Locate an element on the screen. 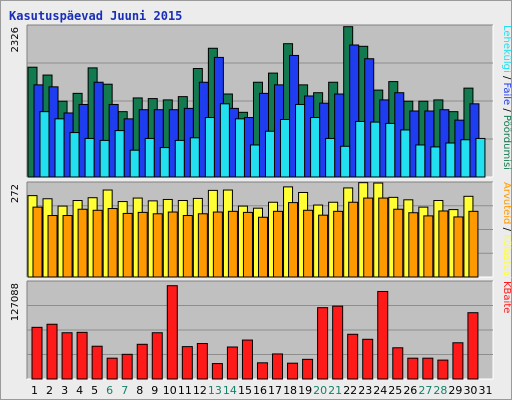  bar-lehekülgi-day-22 is located at coordinates (360, 149).